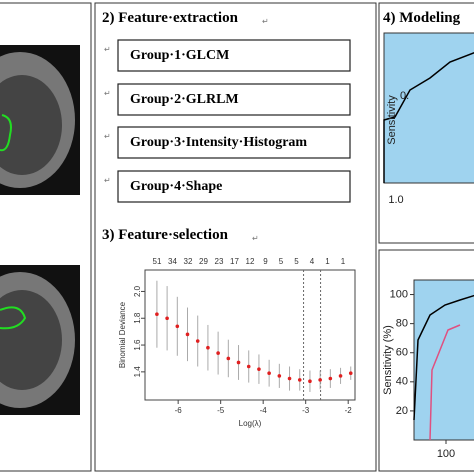 The height and width of the screenshot is (474, 474). I want to click on group-label: Group·2·GLRLM, so click(184, 99).